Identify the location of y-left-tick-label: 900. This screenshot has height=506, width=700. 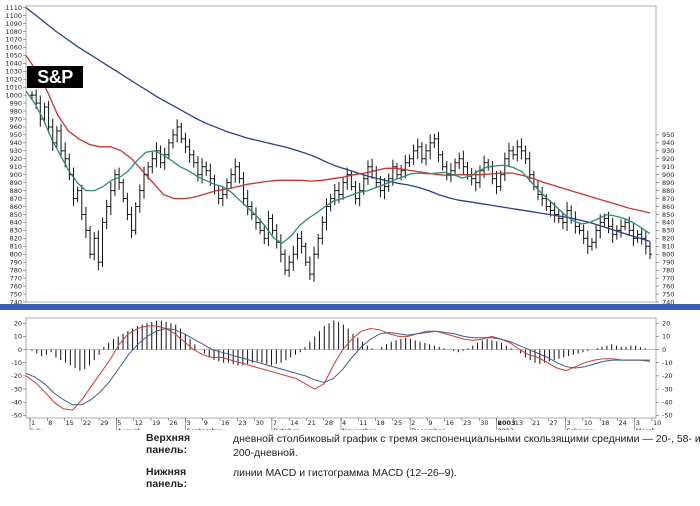
(16, 175).